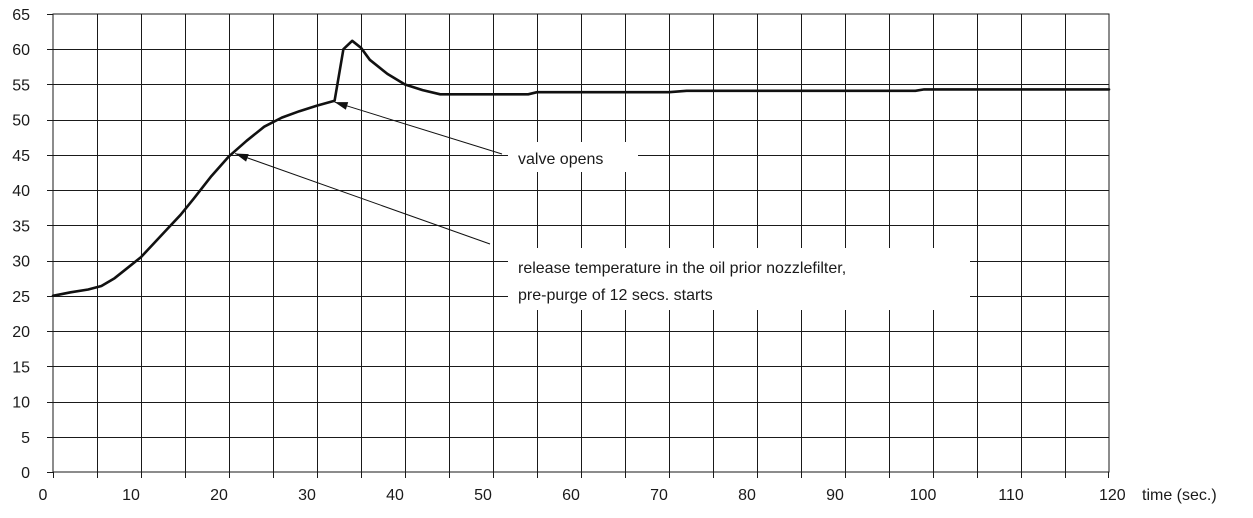 The width and height of the screenshot is (1253, 518). What do you see at coordinates (25, 473) in the screenshot?
I see `y-tick-label: 0` at bounding box center [25, 473].